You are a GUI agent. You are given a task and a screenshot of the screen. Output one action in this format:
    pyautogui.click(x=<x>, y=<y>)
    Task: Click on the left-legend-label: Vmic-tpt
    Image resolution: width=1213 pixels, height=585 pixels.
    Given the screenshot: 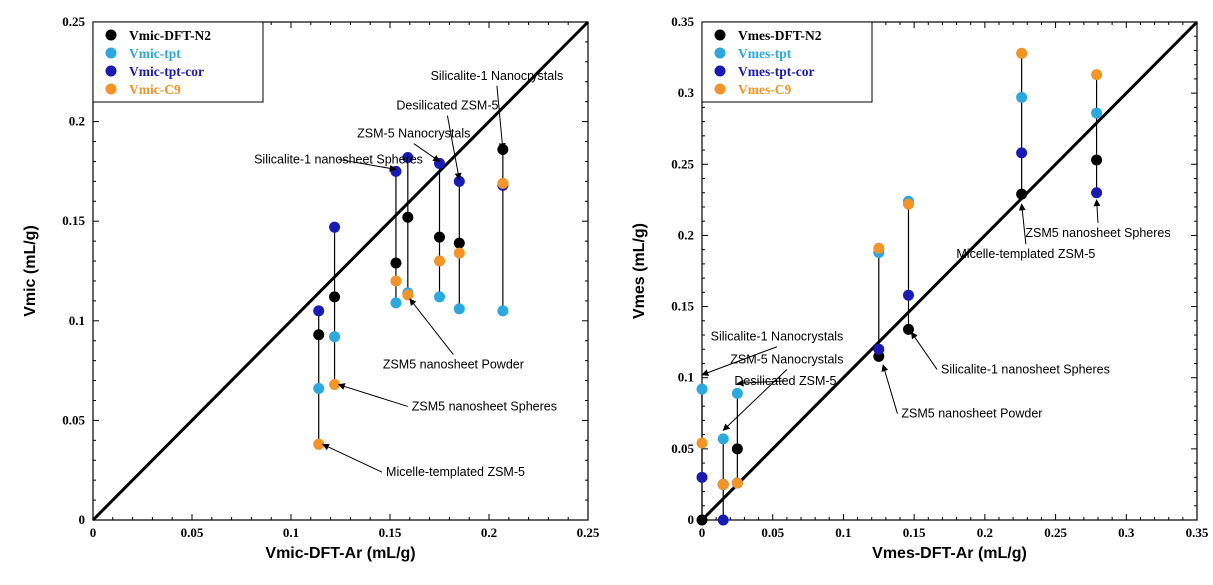 What is the action you would take?
    pyautogui.click(x=155, y=53)
    